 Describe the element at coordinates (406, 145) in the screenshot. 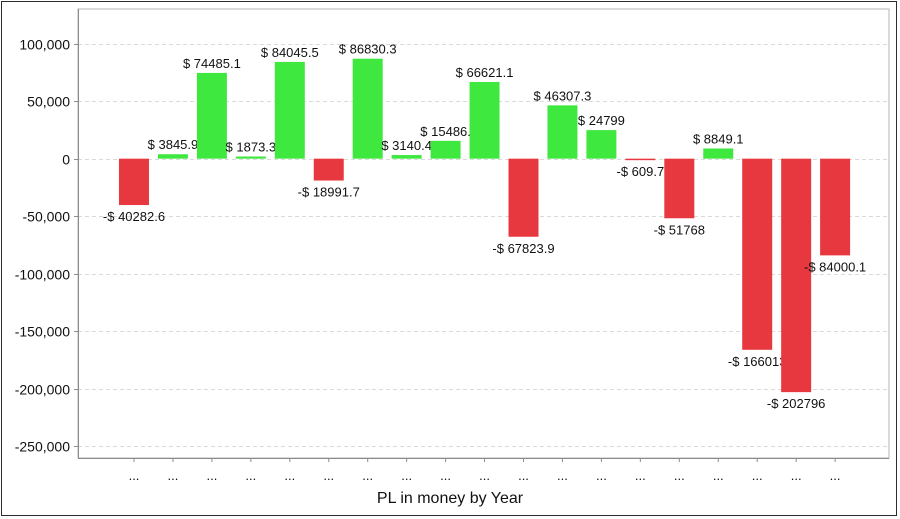

I see `bar-data-label: $ 3140.4` at that location.